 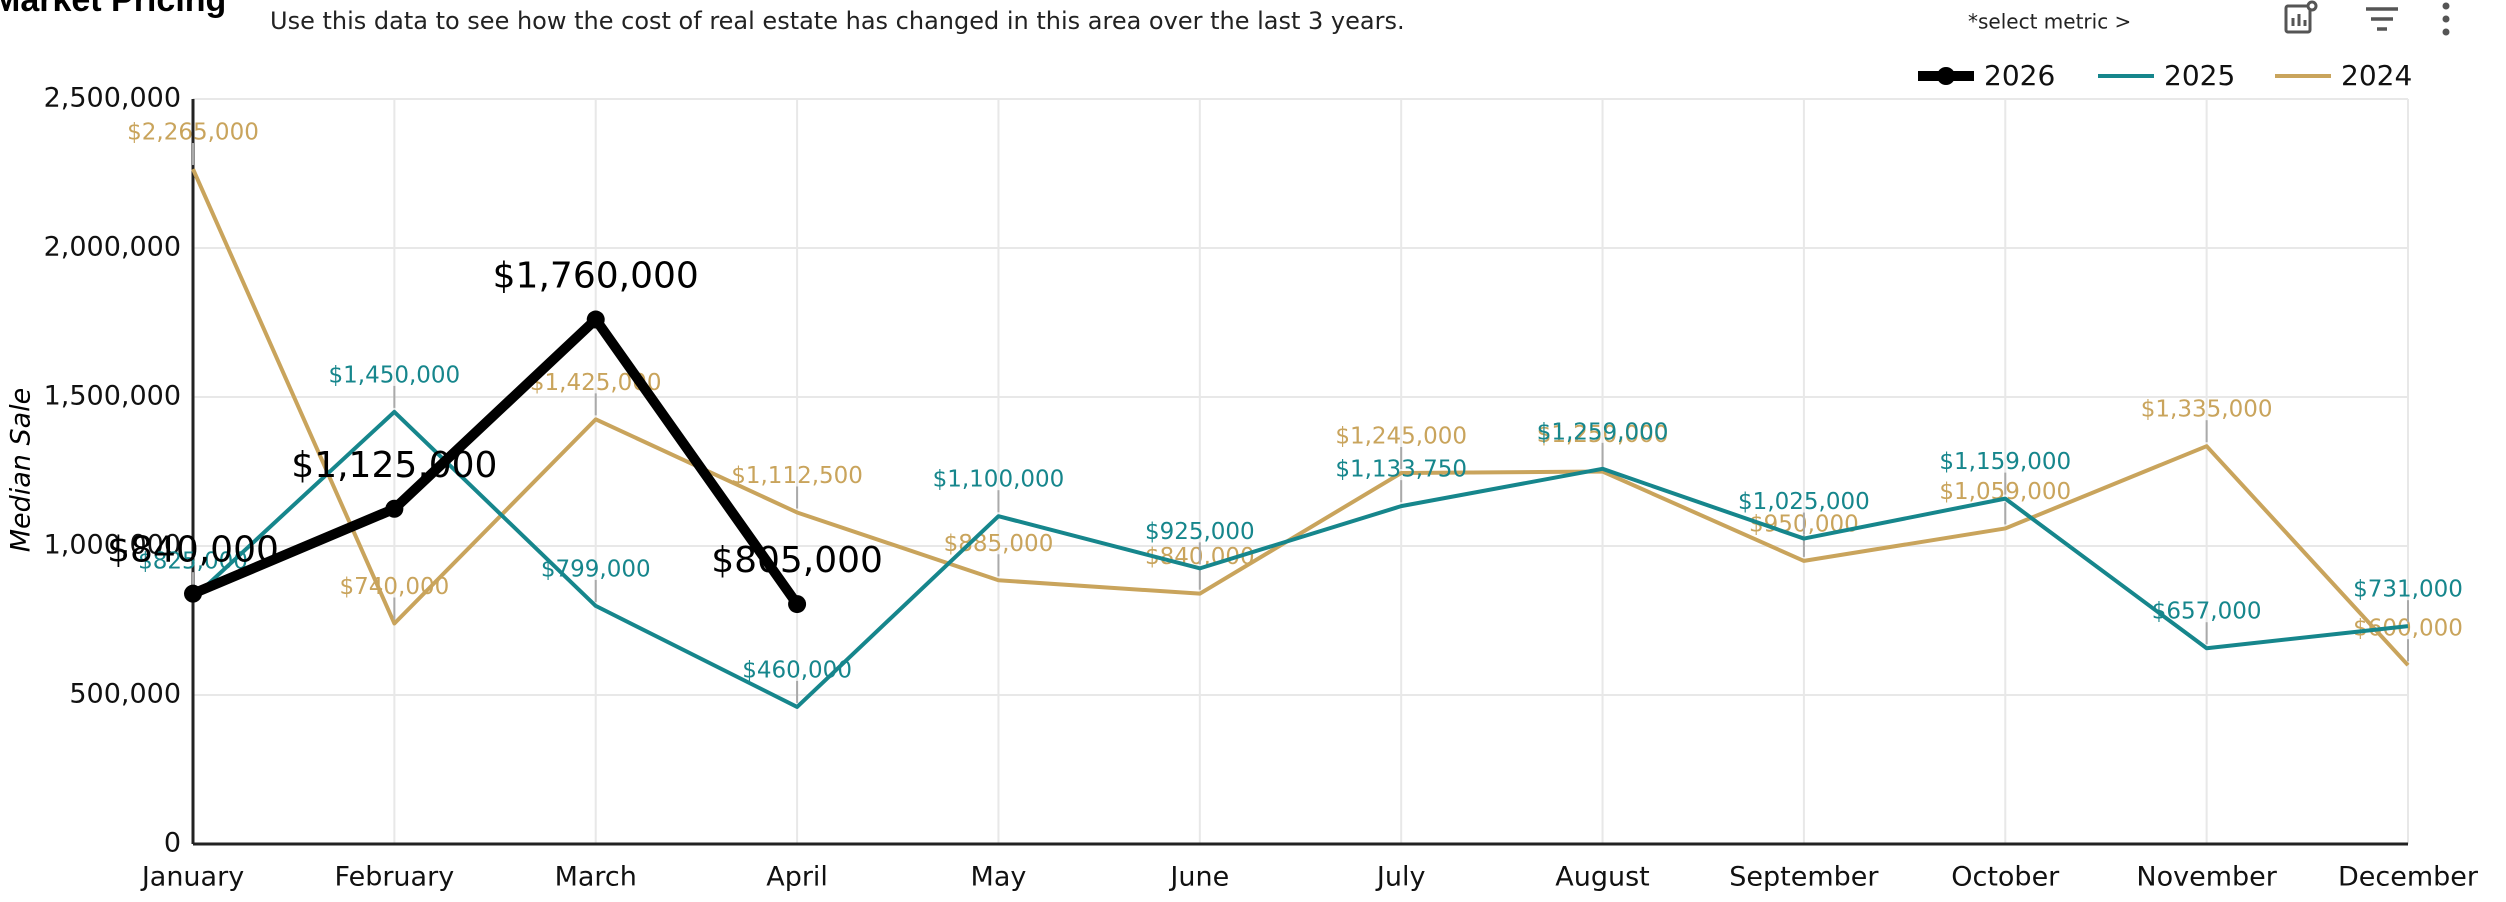 What do you see at coordinates (395, 375) in the screenshot?
I see `data-label: $1,450,000` at bounding box center [395, 375].